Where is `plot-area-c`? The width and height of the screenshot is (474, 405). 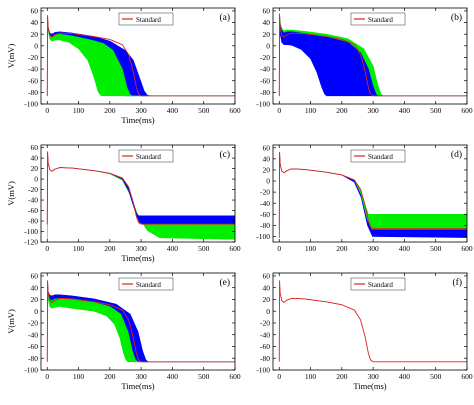 plot-area-c is located at coordinates (140, 195).